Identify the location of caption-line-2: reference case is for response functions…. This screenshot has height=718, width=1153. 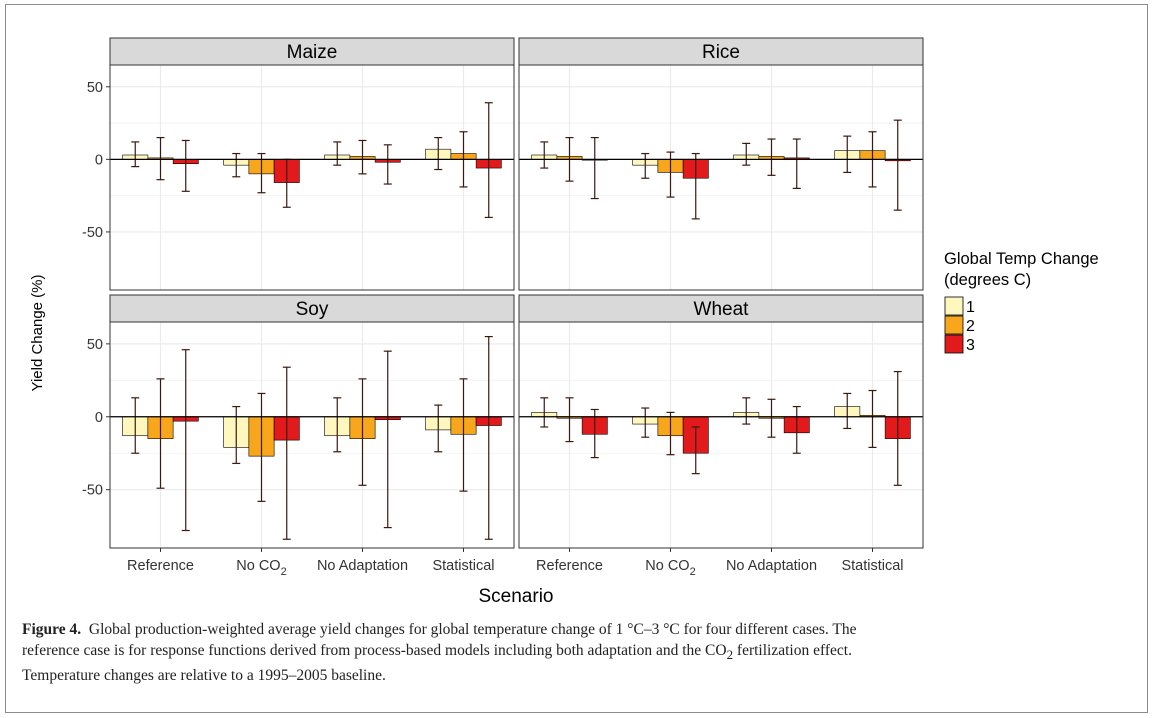
(577, 652).